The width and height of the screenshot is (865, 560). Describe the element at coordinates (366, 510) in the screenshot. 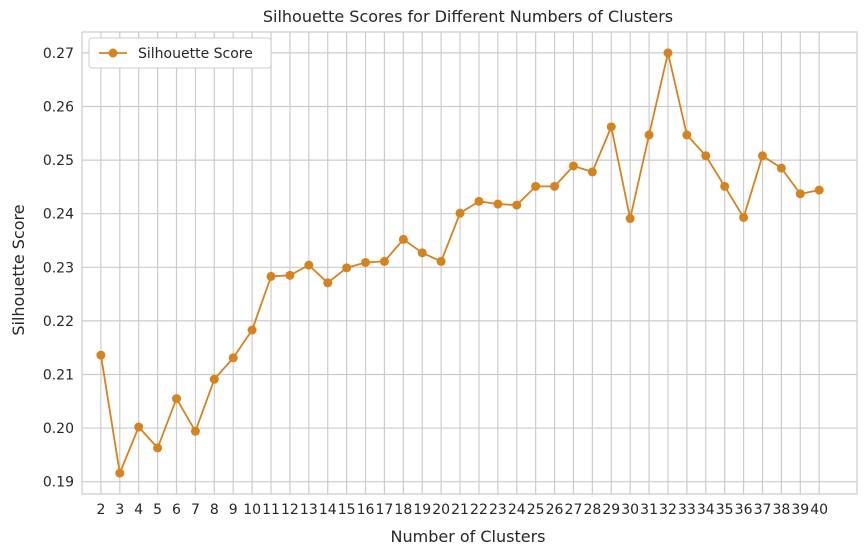

I see `x-tick-label: 16` at that location.